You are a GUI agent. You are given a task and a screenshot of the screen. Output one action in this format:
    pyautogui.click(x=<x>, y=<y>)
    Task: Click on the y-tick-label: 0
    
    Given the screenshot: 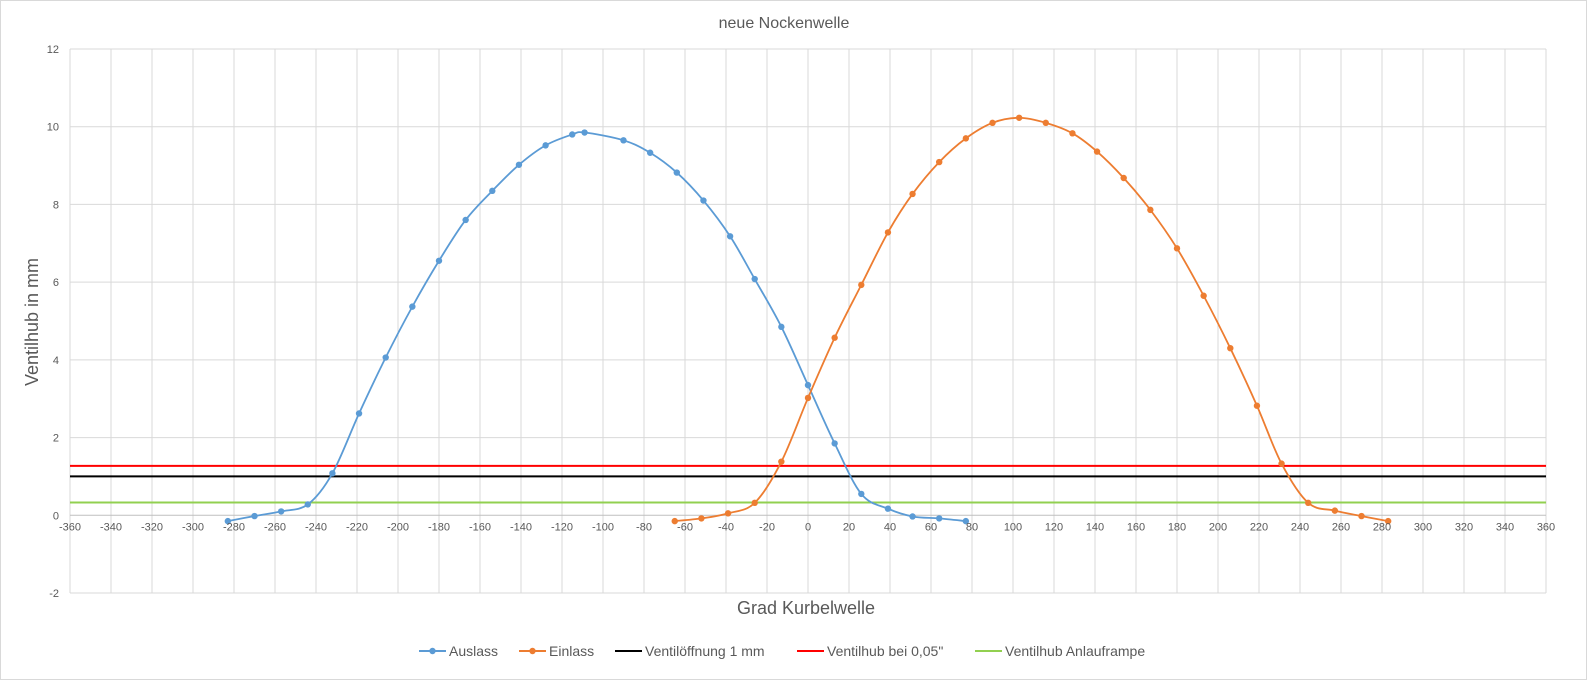 What is the action you would take?
    pyautogui.click(x=56, y=516)
    